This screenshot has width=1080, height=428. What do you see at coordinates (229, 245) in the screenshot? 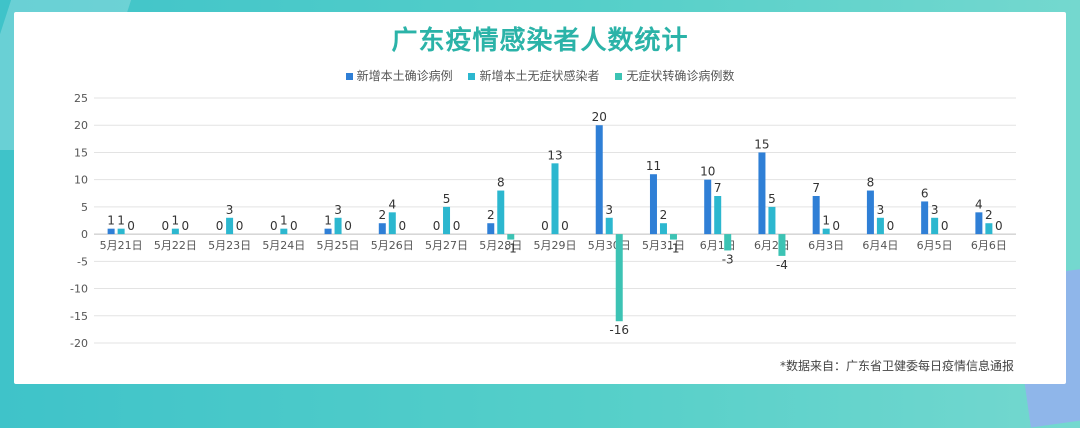
I see `x-tick-label: 5月23日` at bounding box center [229, 245].